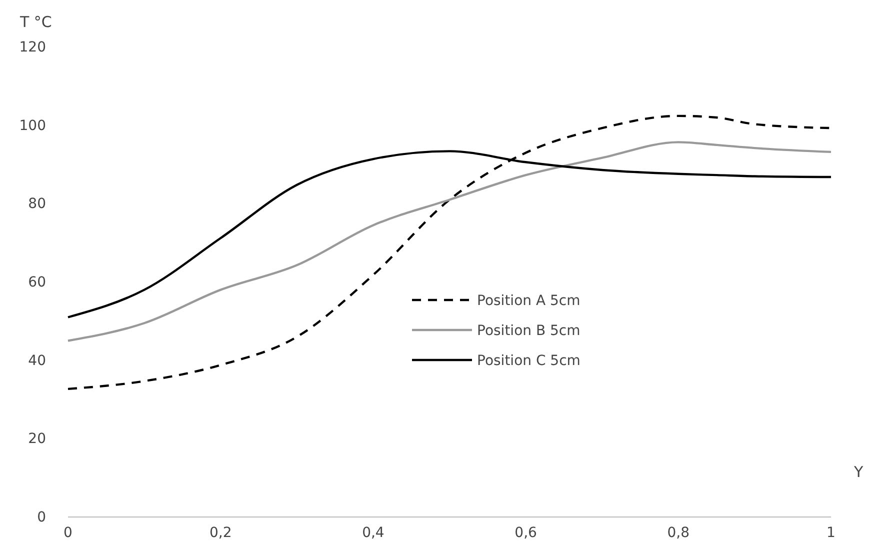  What do you see at coordinates (831, 532) in the screenshot?
I see `x-tick-label: 1` at bounding box center [831, 532].